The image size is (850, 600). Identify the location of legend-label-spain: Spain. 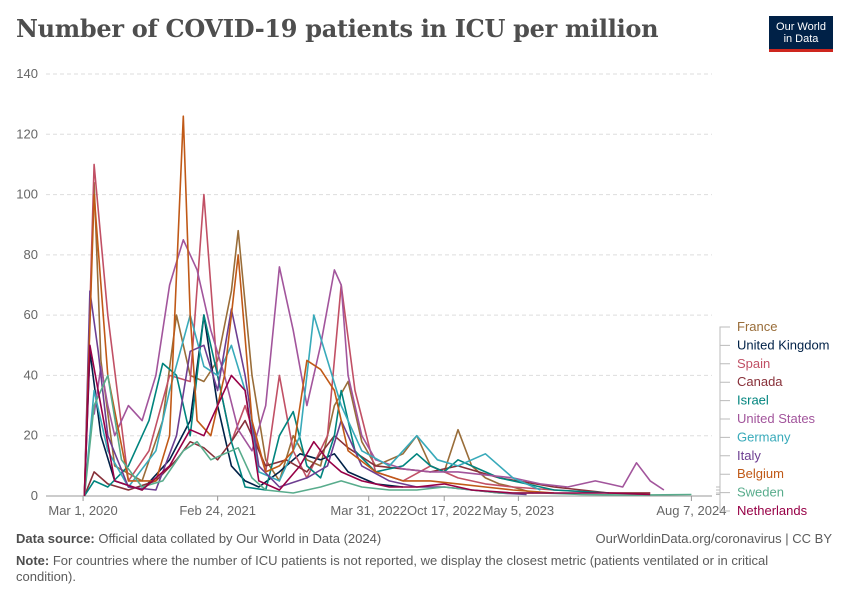
(753, 363).